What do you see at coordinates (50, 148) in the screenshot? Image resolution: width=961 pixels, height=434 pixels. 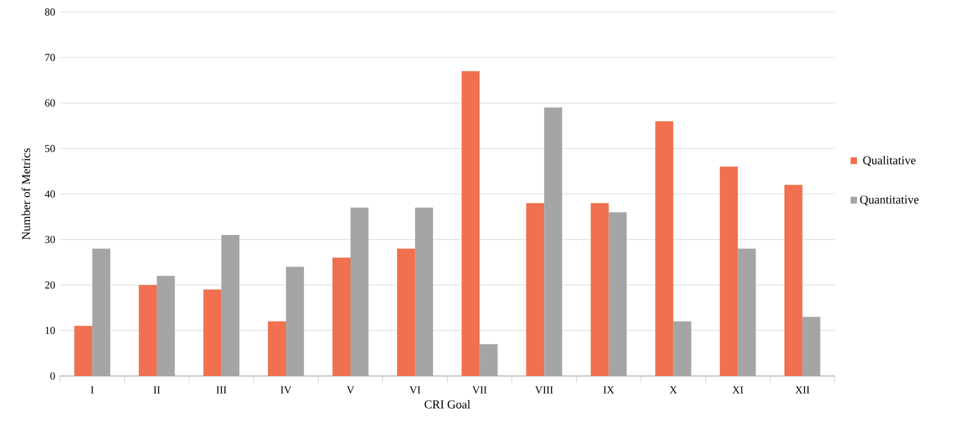 I see `y-tick-label: 50` at bounding box center [50, 148].